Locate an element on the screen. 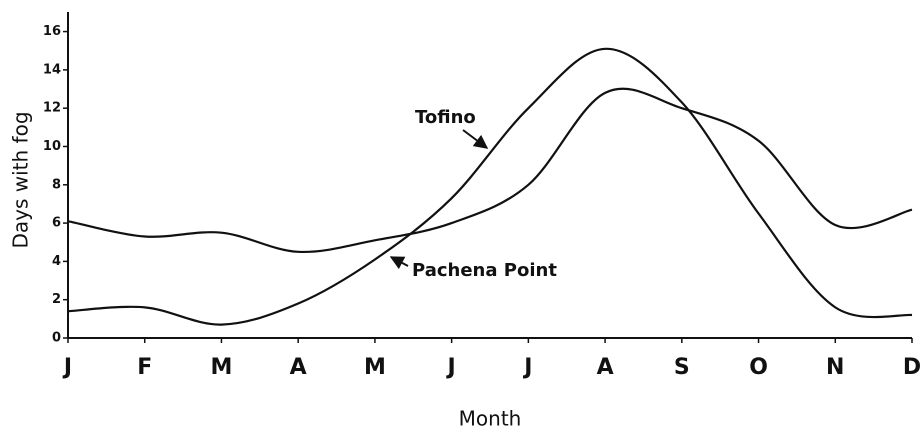 This screenshot has height=433, width=922. x-axis-label: Month is located at coordinates (490, 419).